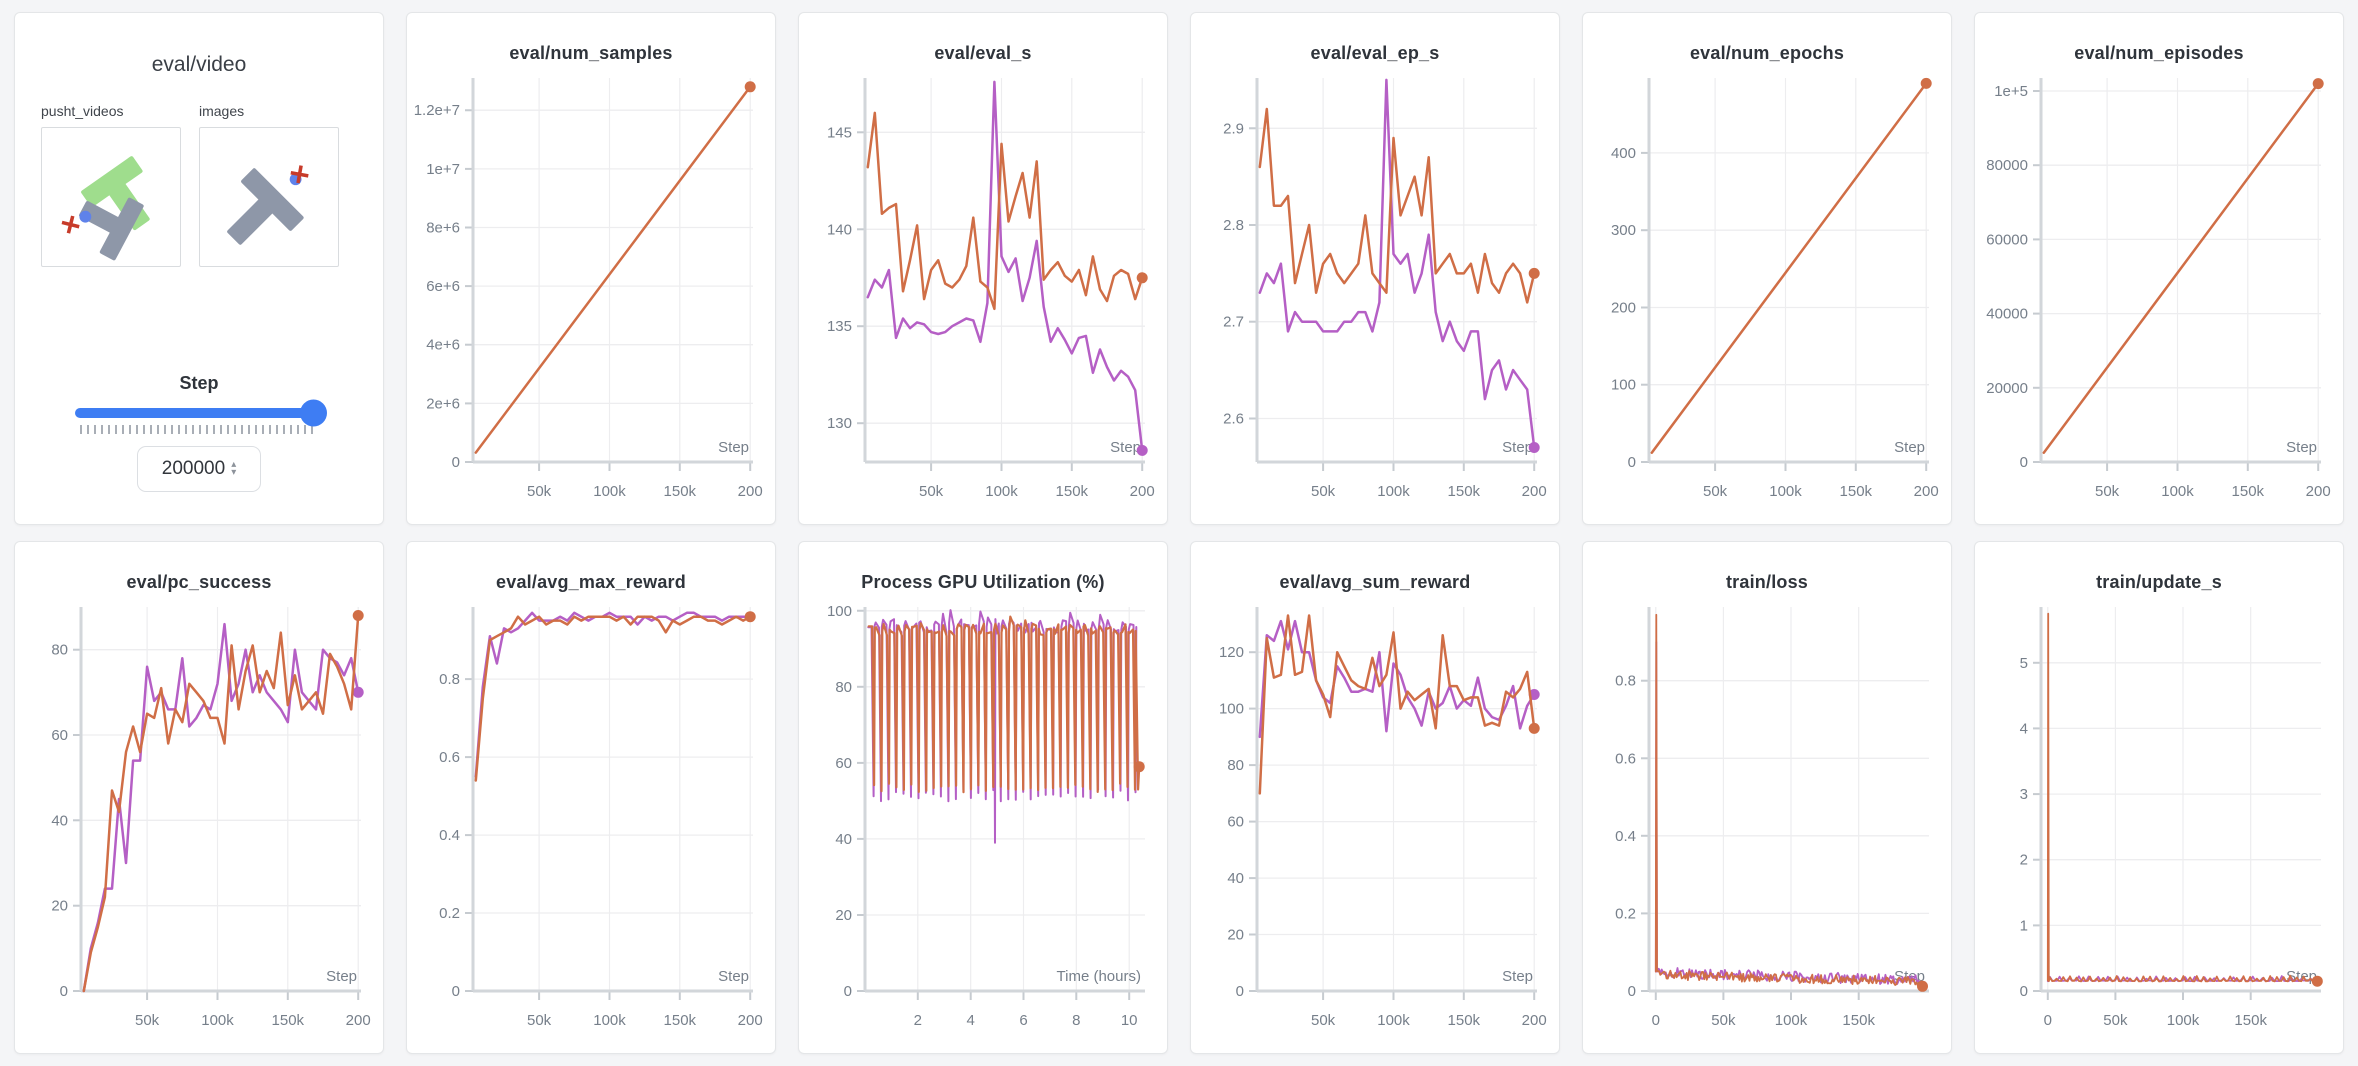 This screenshot has width=2358, height=1066. What do you see at coordinates (2011, 91) in the screenshot?
I see `svg-text: 1e+5` at bounding box center [2011, 91].